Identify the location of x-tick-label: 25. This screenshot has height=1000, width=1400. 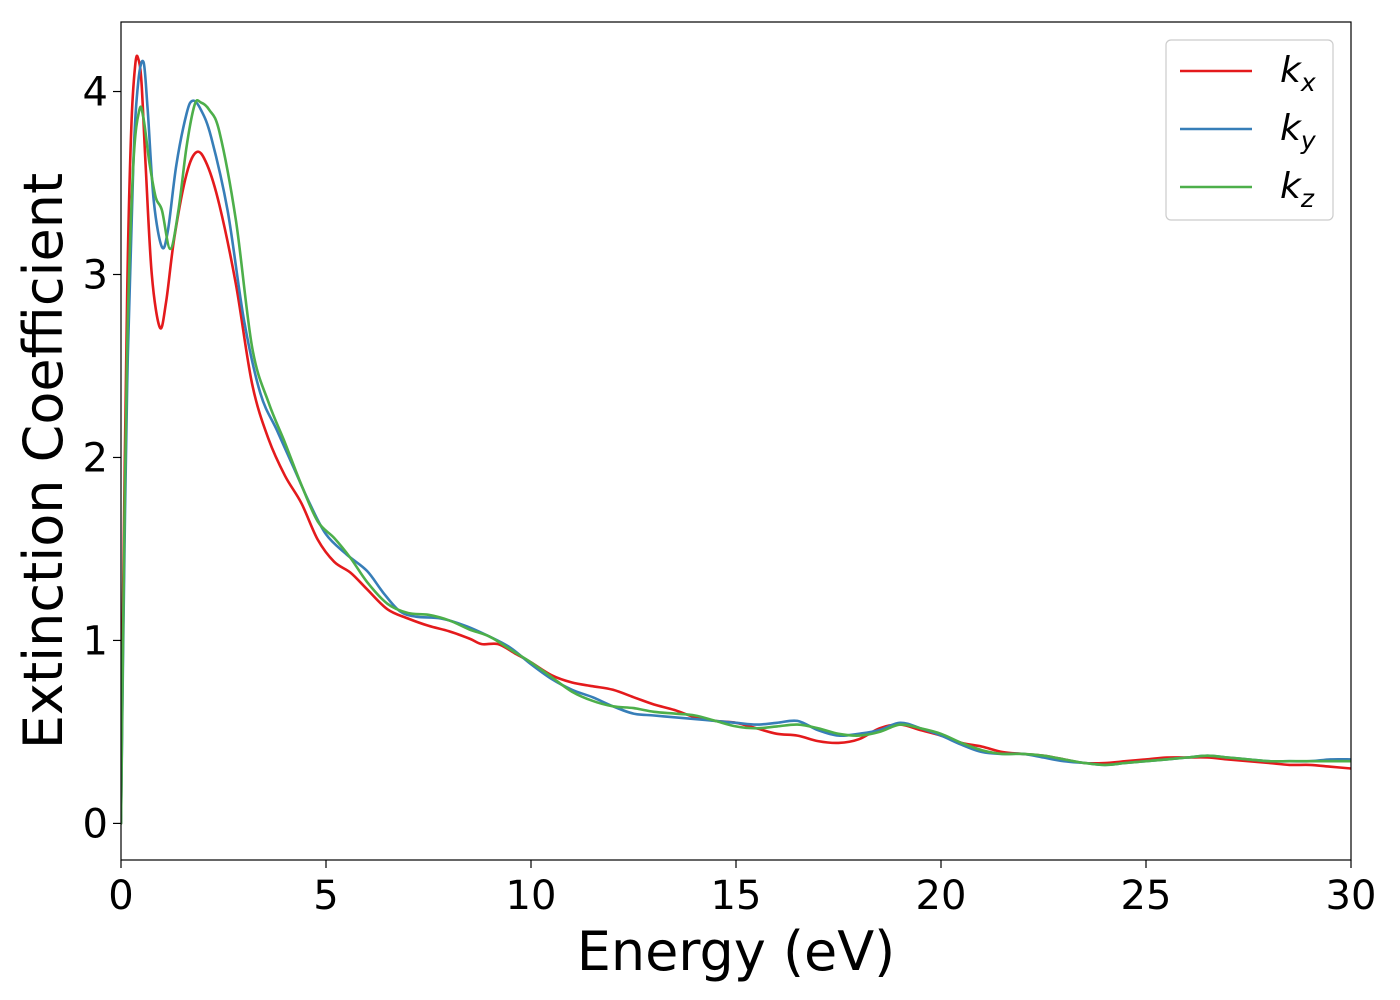
(1146, 896).